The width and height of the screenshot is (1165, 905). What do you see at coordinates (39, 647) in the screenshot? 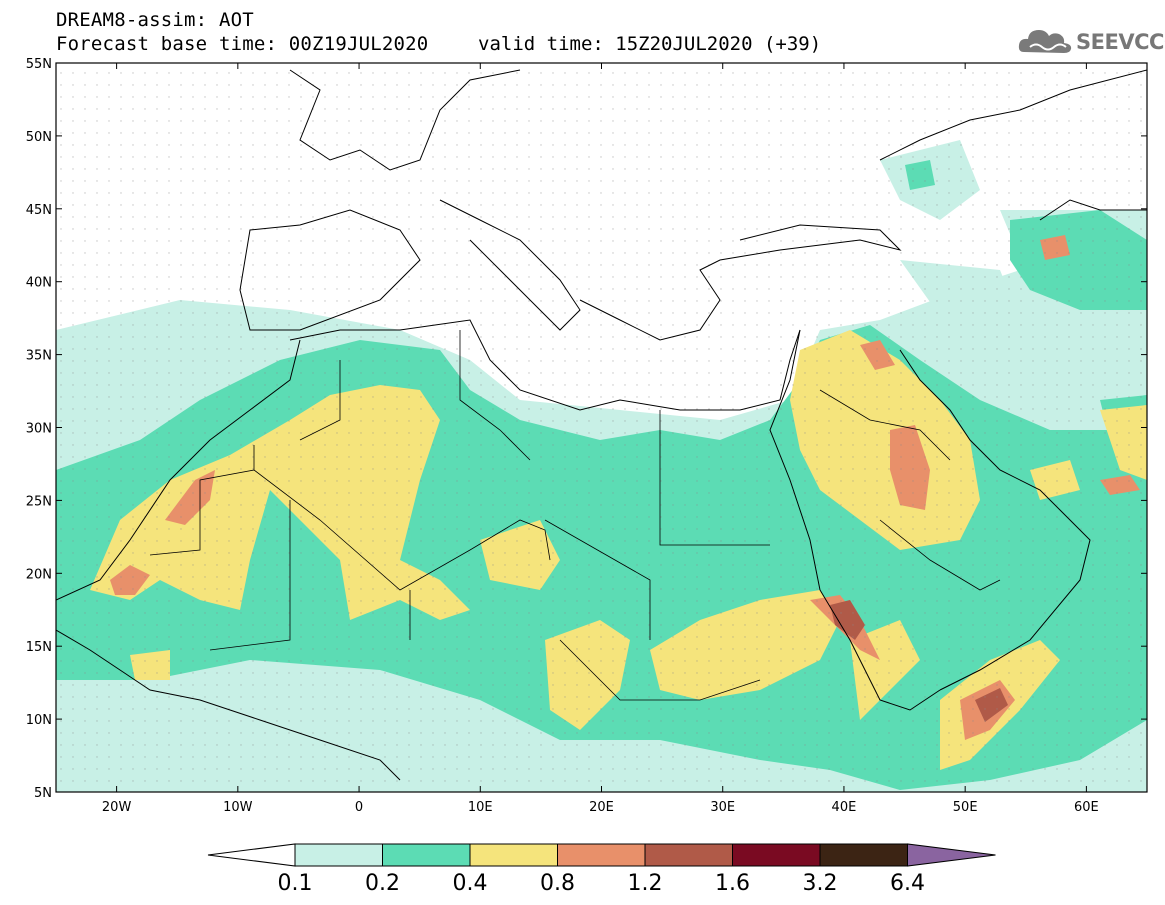
I see `lat-label: 15N` at bounding box center [39, 647].